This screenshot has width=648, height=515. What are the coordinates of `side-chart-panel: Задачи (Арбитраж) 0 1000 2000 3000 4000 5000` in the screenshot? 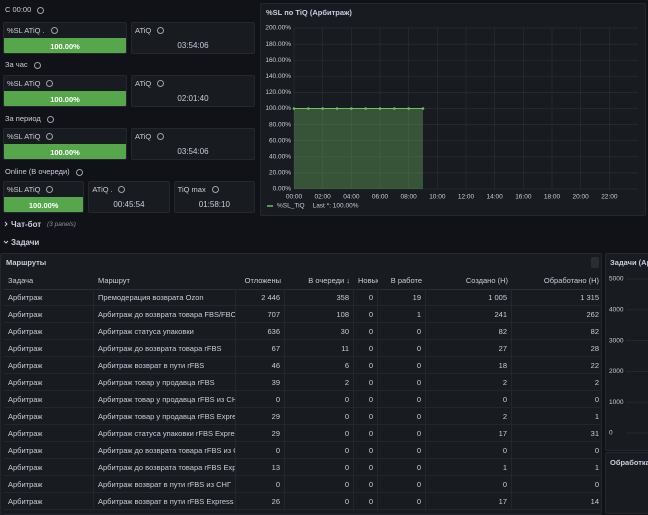 It's located at (626, 352).